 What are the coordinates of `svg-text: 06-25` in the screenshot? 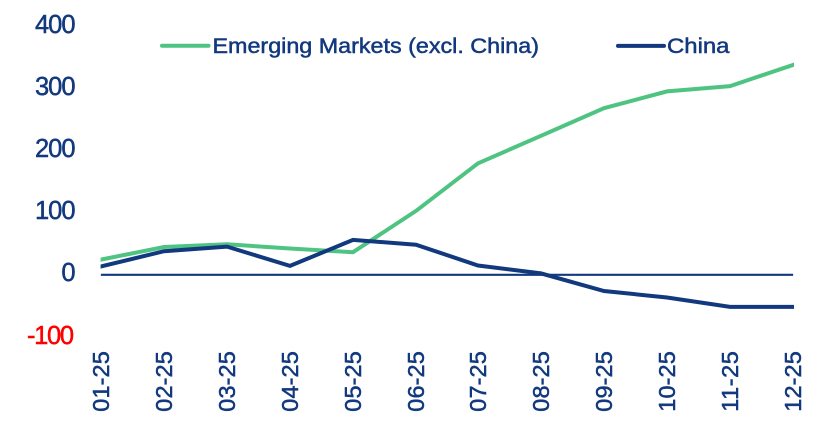 It's located at (416, 381).